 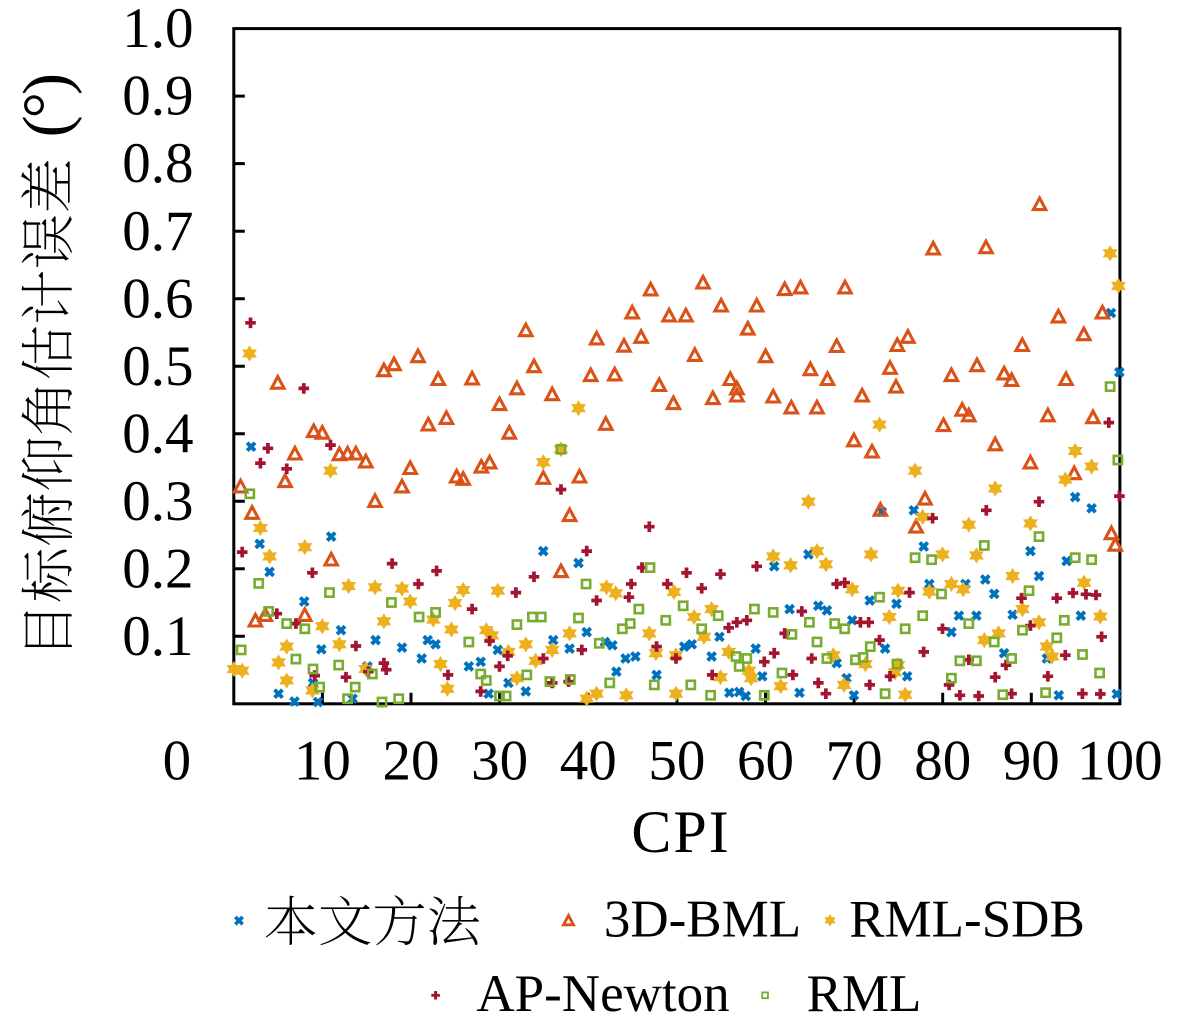 I want to click on svg-text: 0, so click(x=177, y=761).